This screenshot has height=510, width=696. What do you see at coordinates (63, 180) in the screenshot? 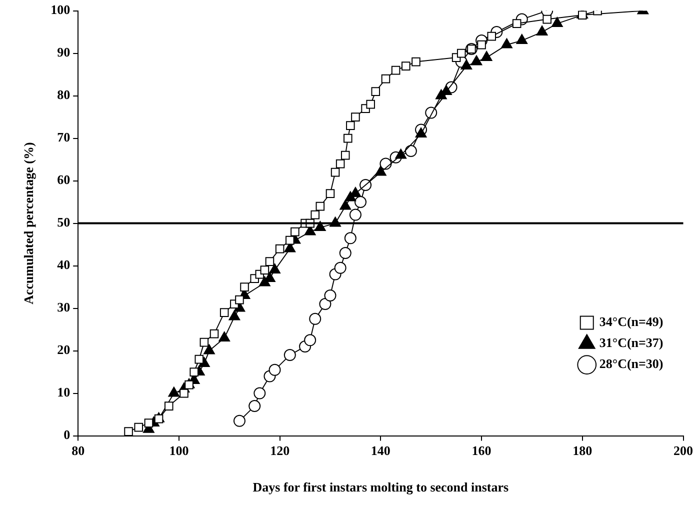
I see `y-tick-label: 60` at bounding box center [63, 180].